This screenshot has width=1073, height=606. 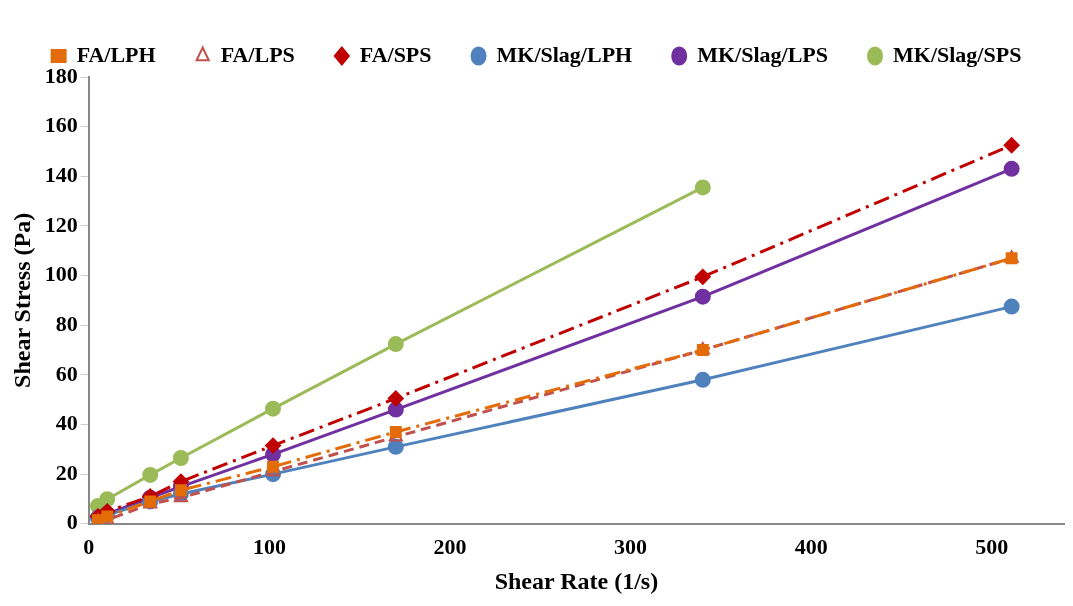 What do you see at coordinates (66, 472) in the screenshot?
I see `y-tick-label: 20` at bounding box center [66, 472].